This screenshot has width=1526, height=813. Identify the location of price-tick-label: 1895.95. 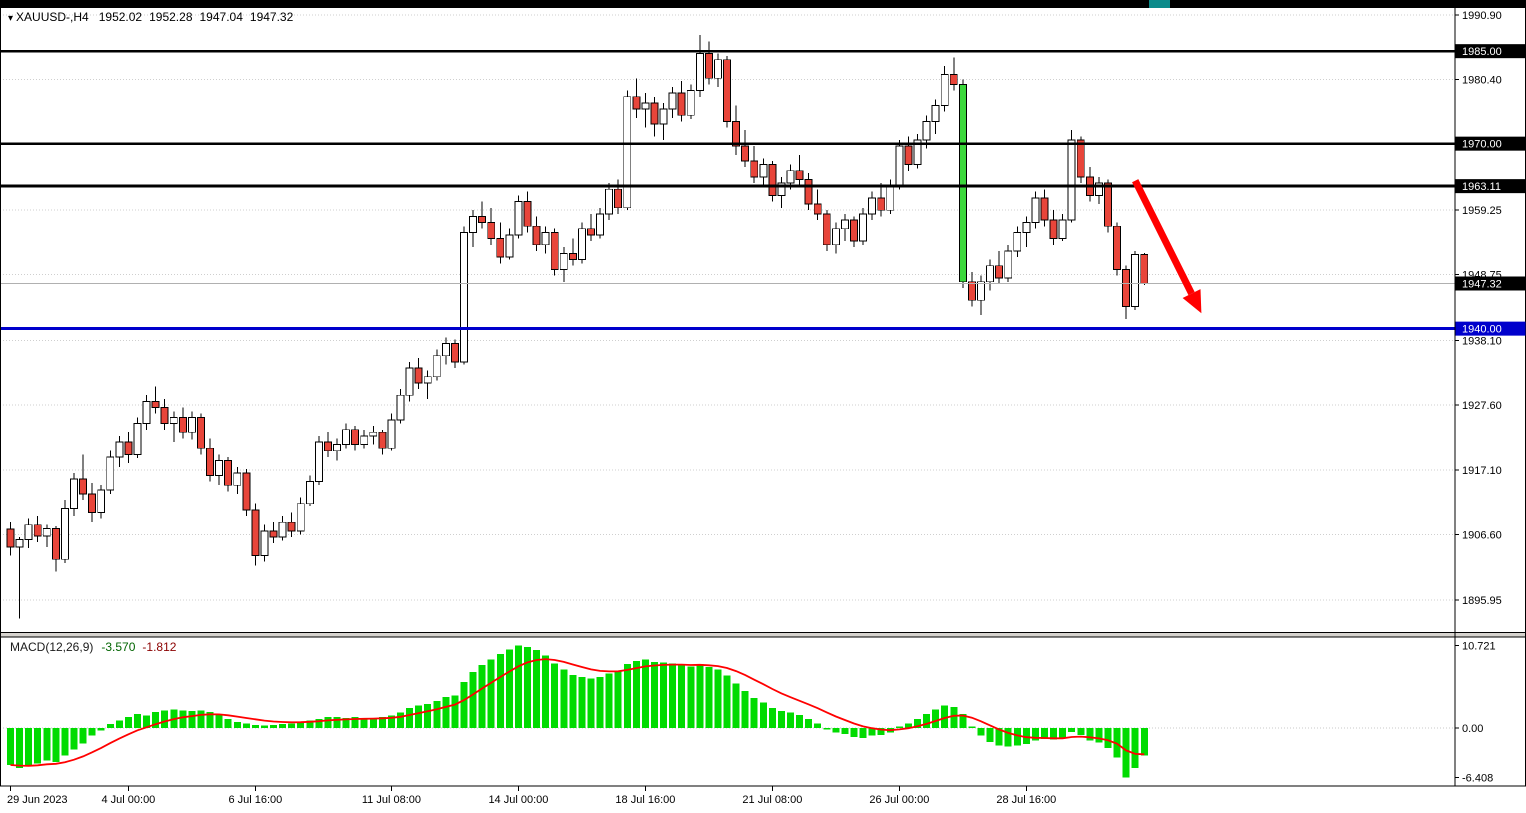
(1482, 601).